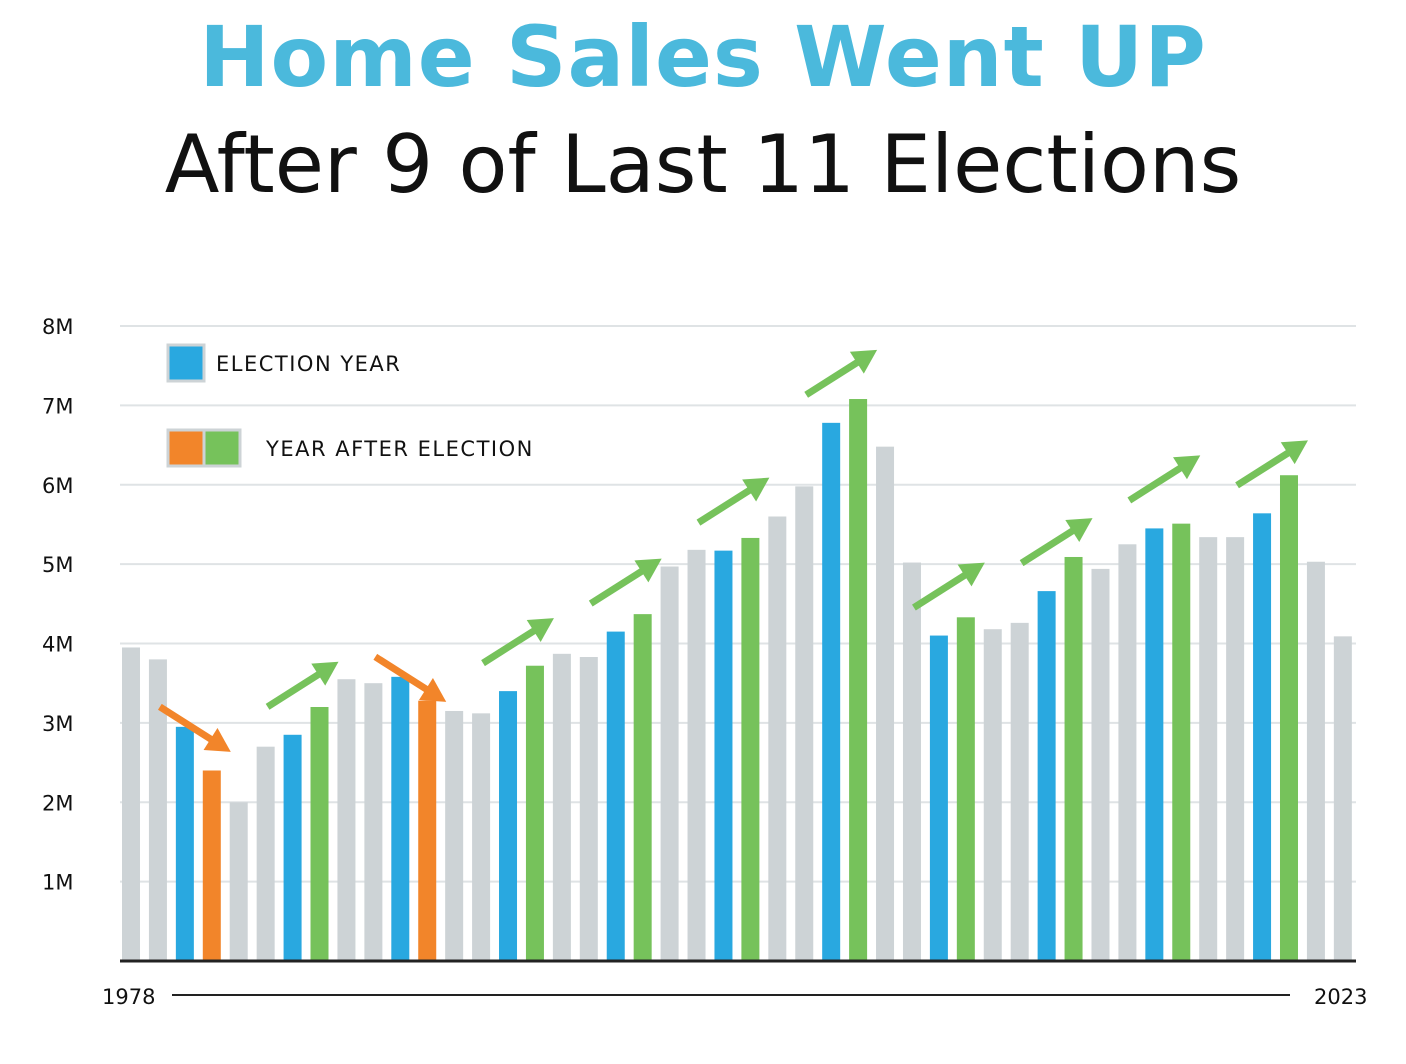  I want to click on bar-2008, so click(938, 798).